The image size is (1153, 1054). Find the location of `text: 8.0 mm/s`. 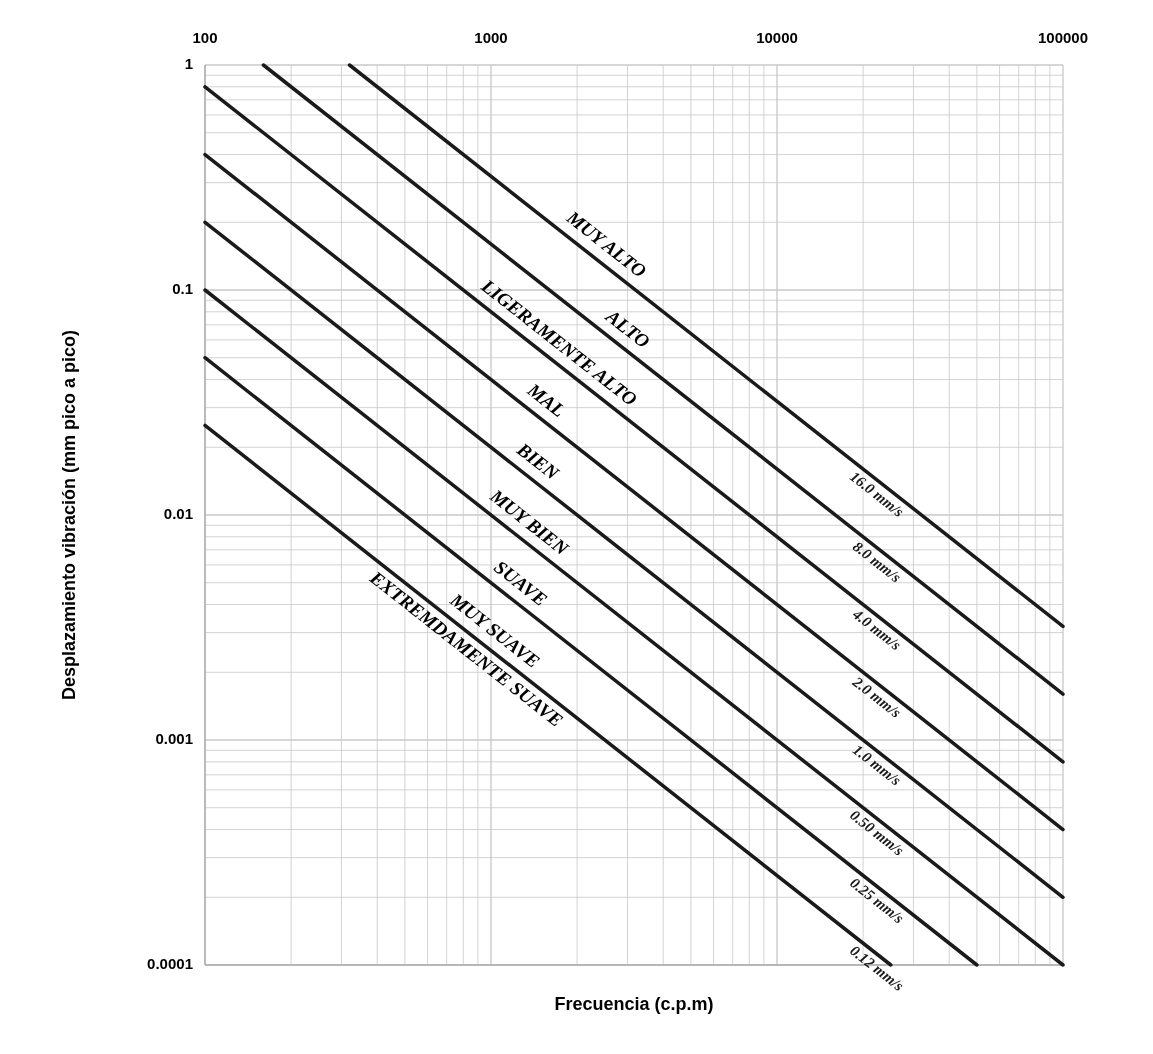

text: 8.0 mm/s is located at coordinates (877, 562).